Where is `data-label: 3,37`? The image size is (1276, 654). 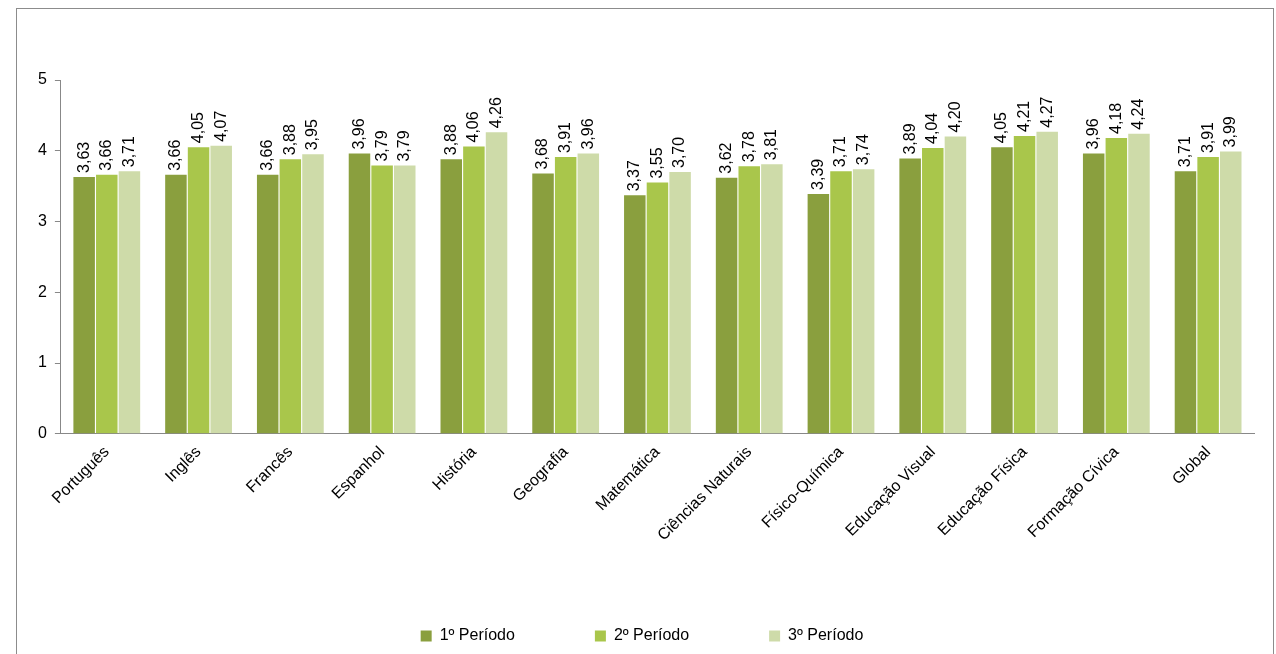
data-label: 3,37 is located at coordinates (634, 176).